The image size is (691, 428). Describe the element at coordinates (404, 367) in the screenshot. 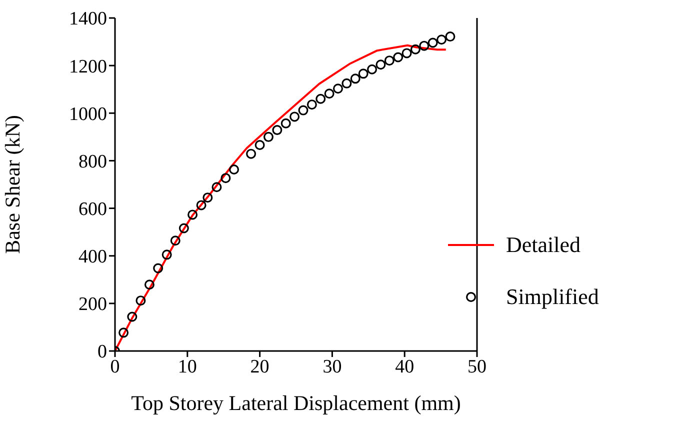

I see `x-tick-label: 40` at that location.